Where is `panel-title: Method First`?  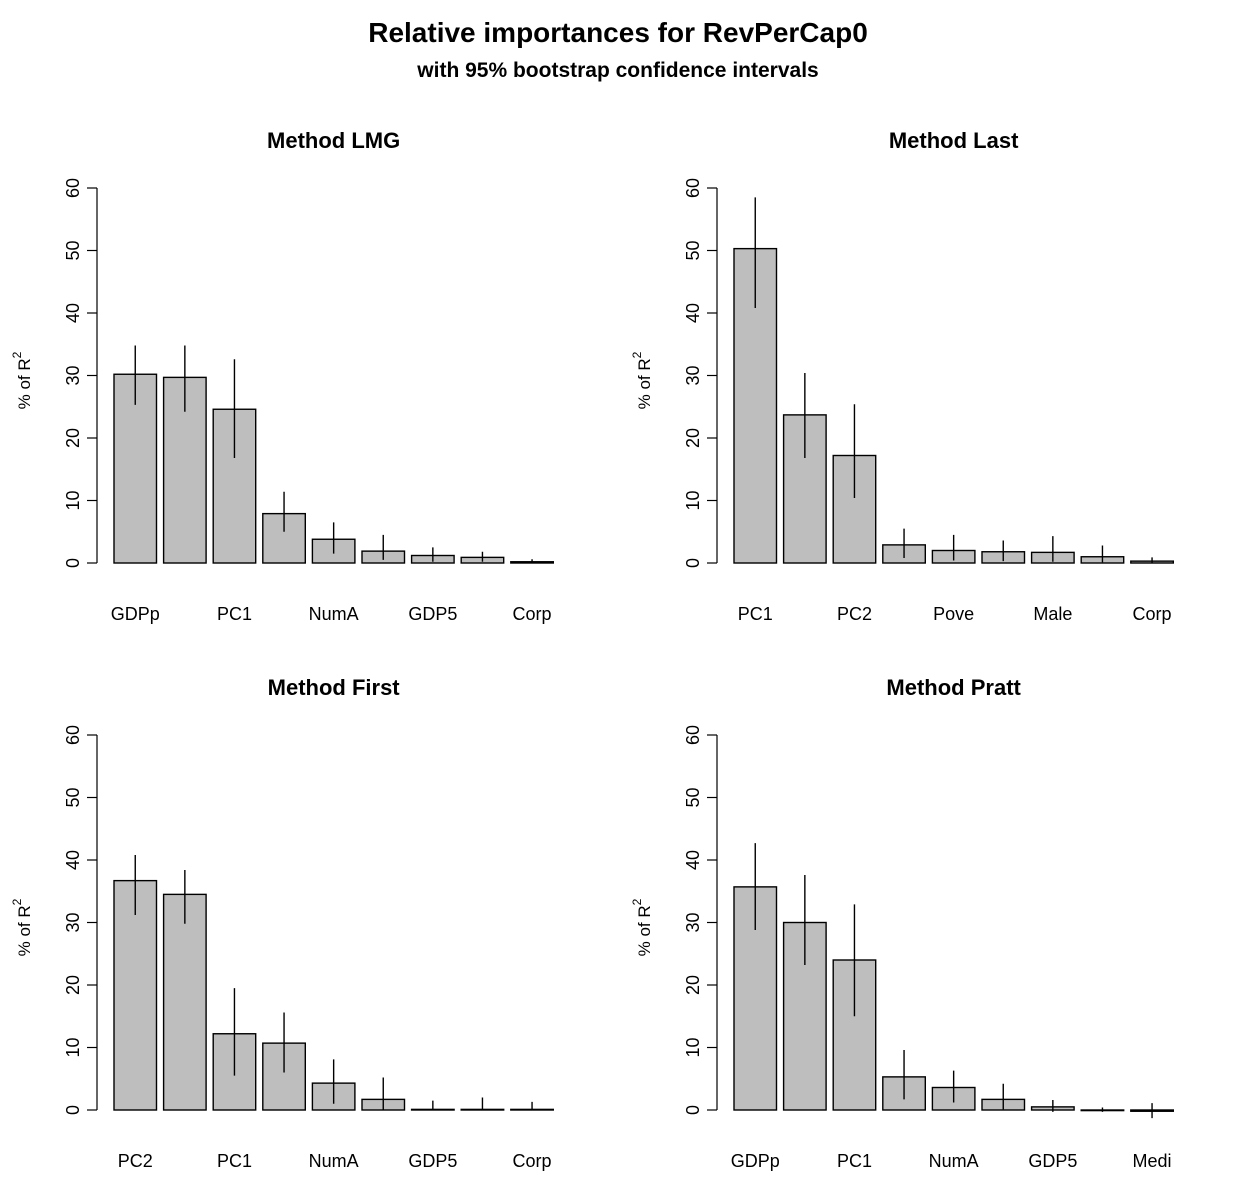 panel-title: Method First is located at coordinates (334, 687).